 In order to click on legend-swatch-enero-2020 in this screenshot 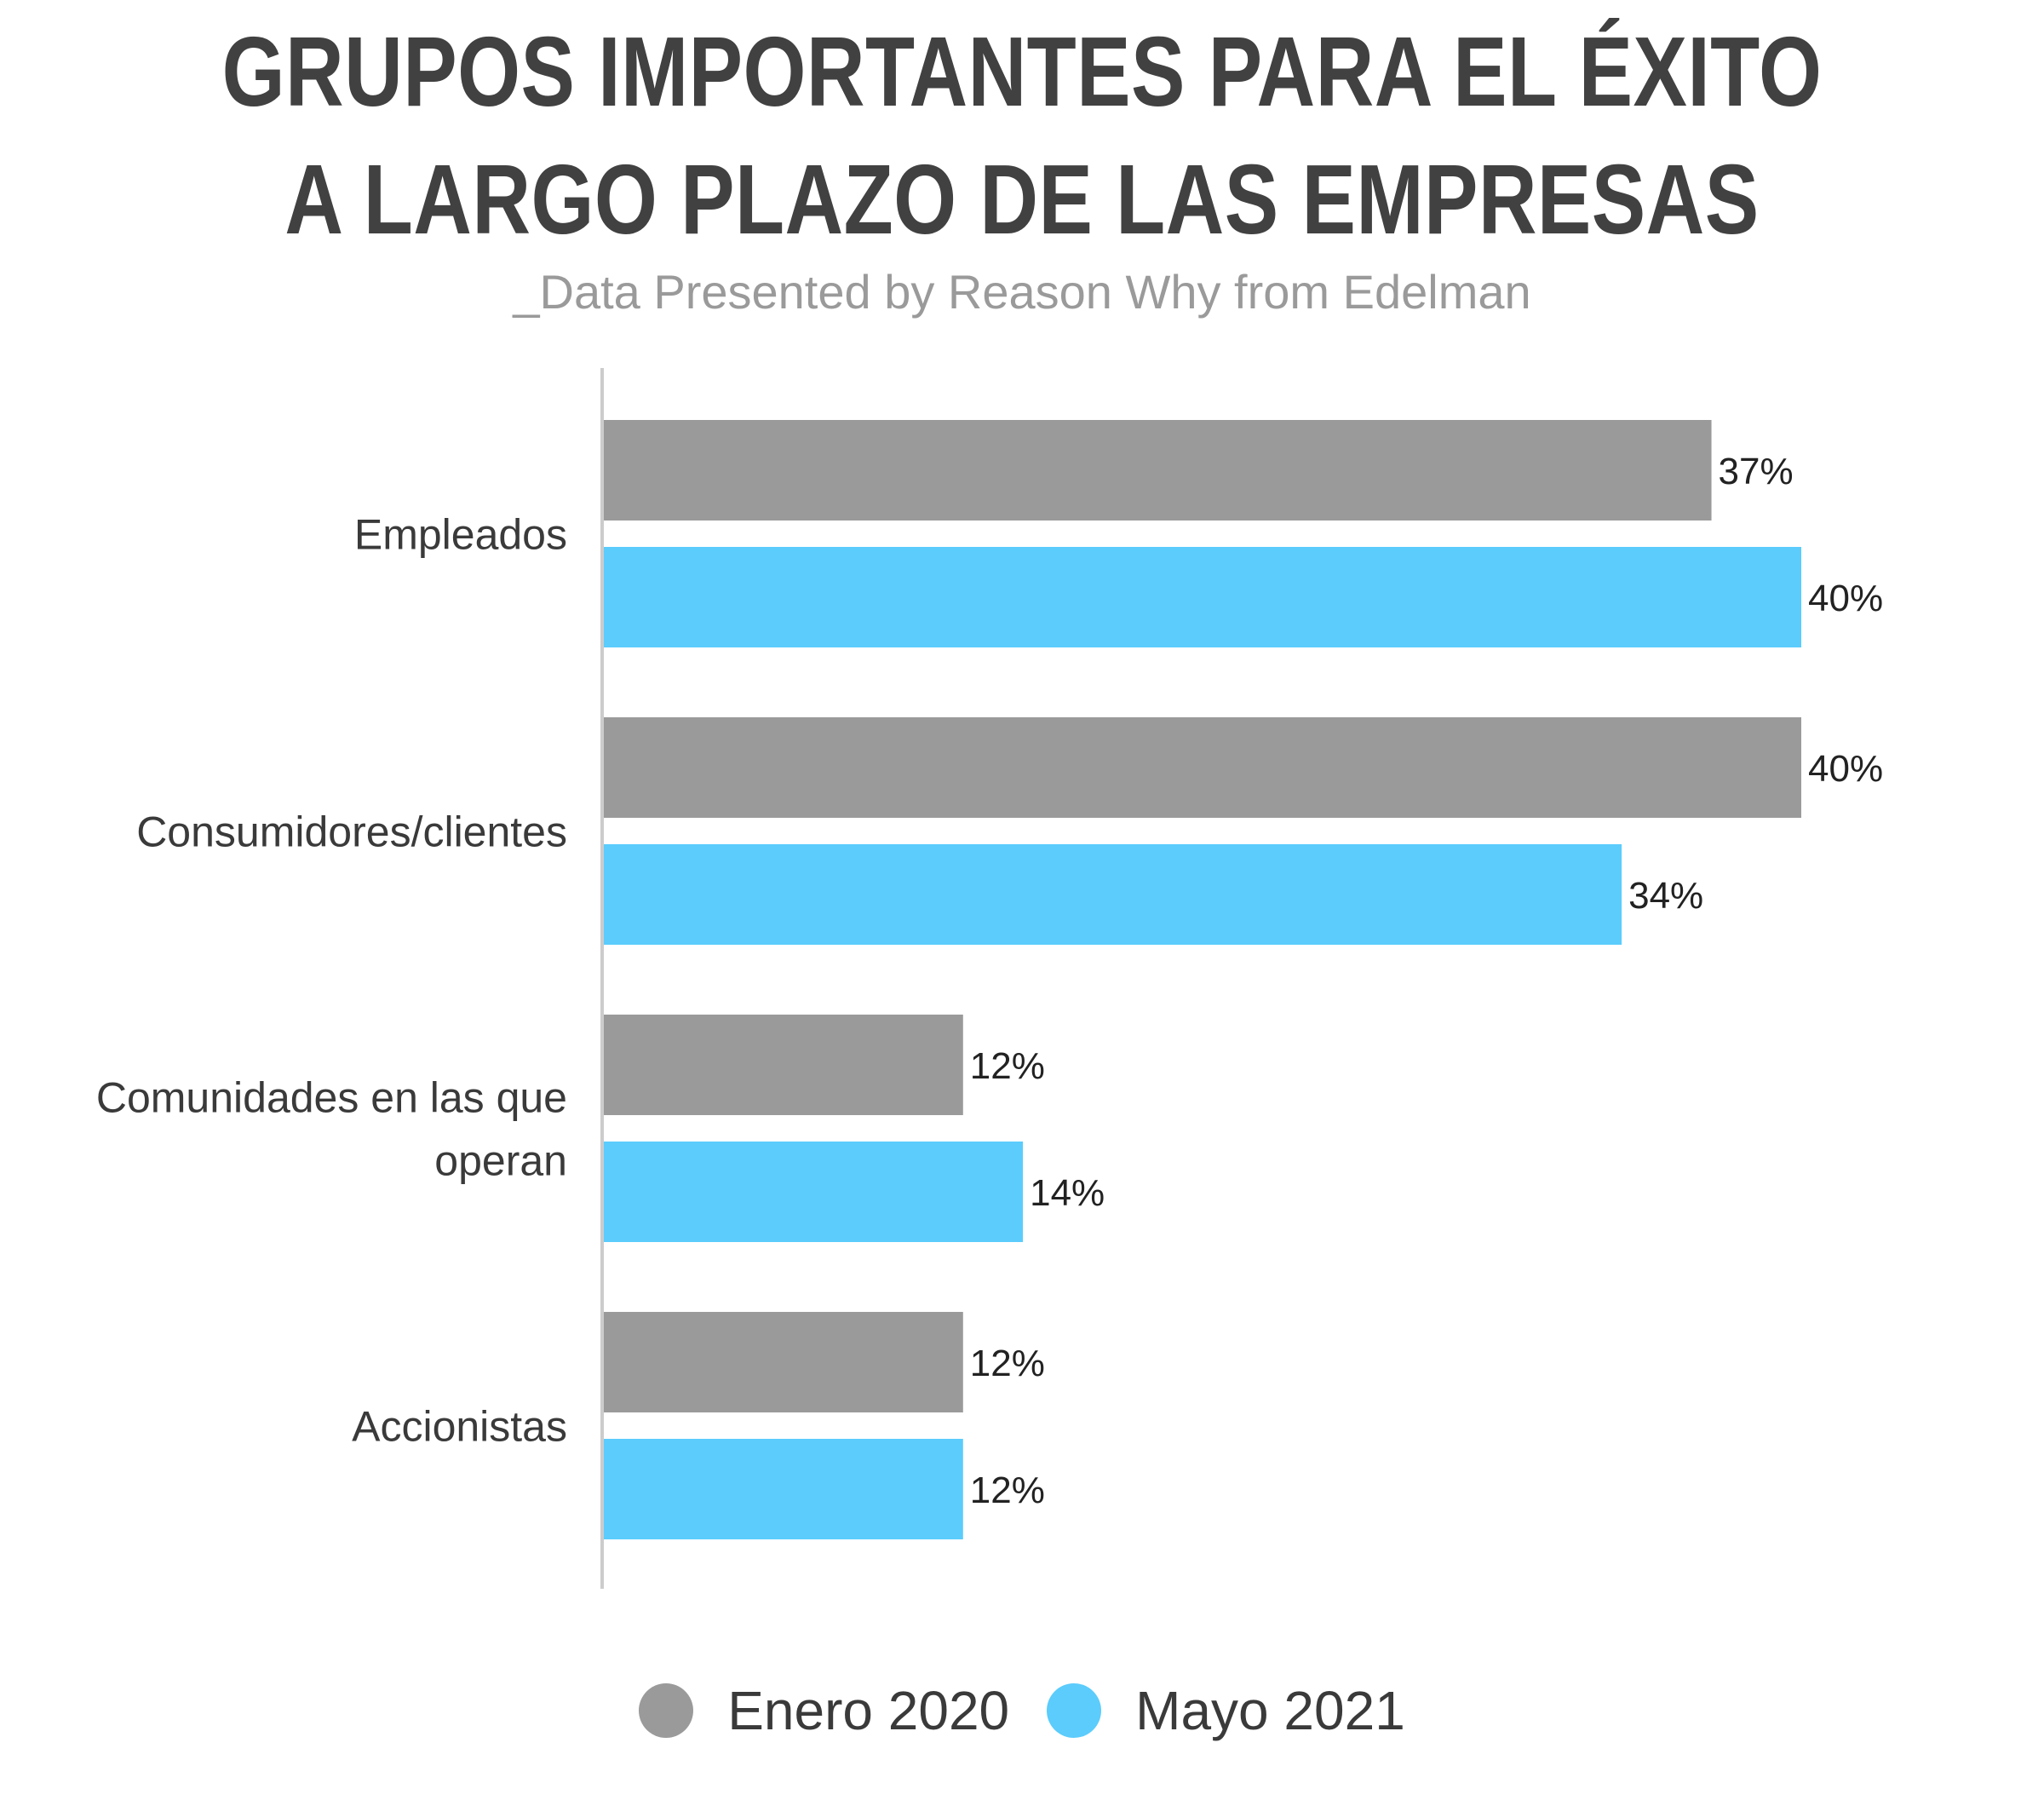, I will do `click(666, 1710)`.